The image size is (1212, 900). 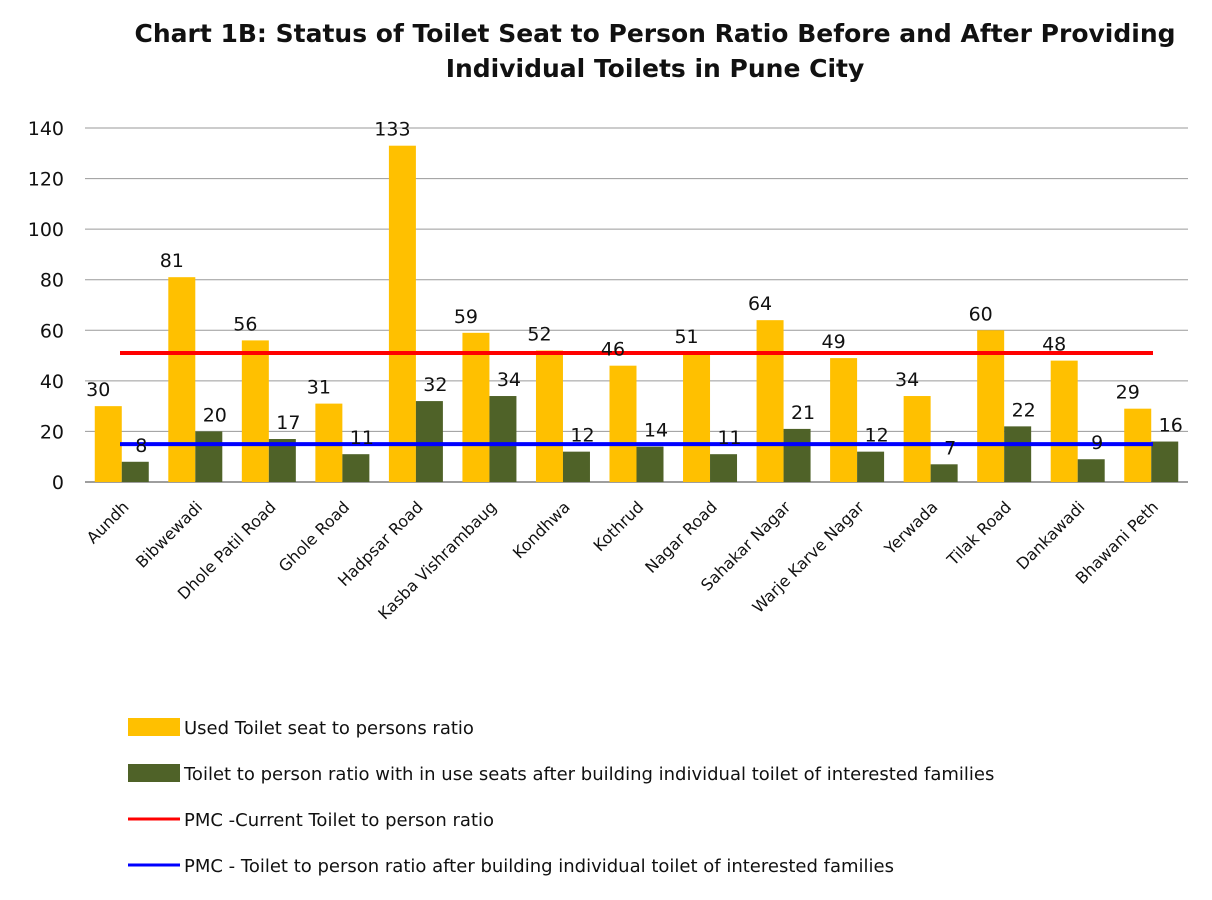 What do you see at coordinates (169, 534) in the screenshot?
I see `x-category-label: Bibwewadi` at bounding box center [169, 534].